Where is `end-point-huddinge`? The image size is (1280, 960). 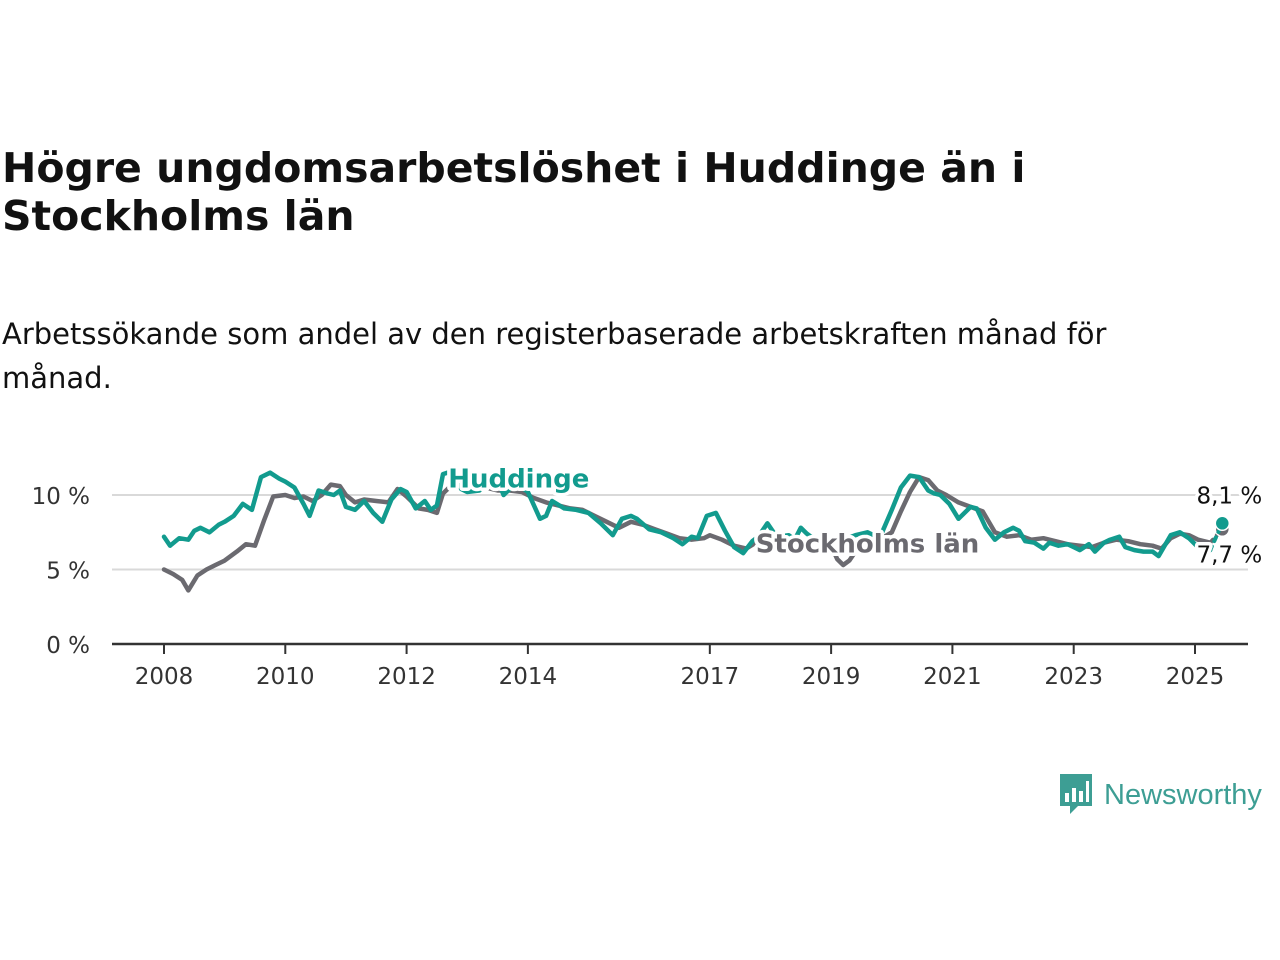 end-point-huddinge is located at coordinates (1222, 523).